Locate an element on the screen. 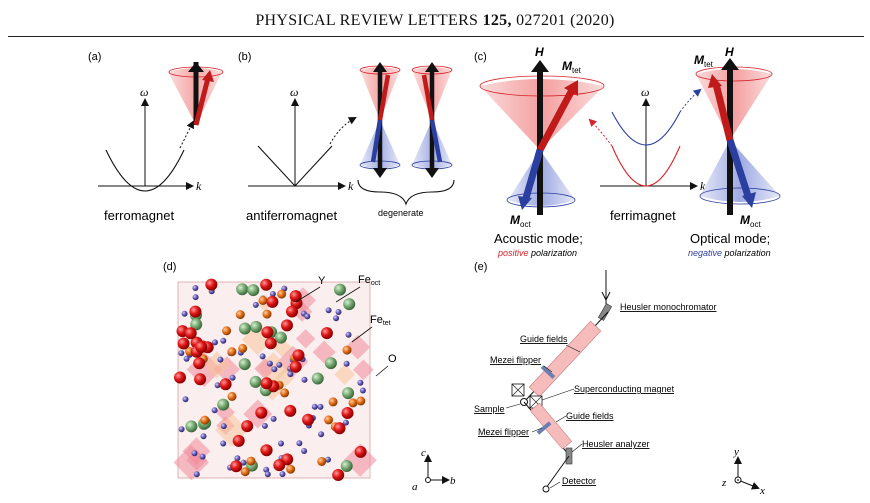 The width and height of the screenshot is (870, 503). e-axis-z: z is located at coordinates (724, 483).